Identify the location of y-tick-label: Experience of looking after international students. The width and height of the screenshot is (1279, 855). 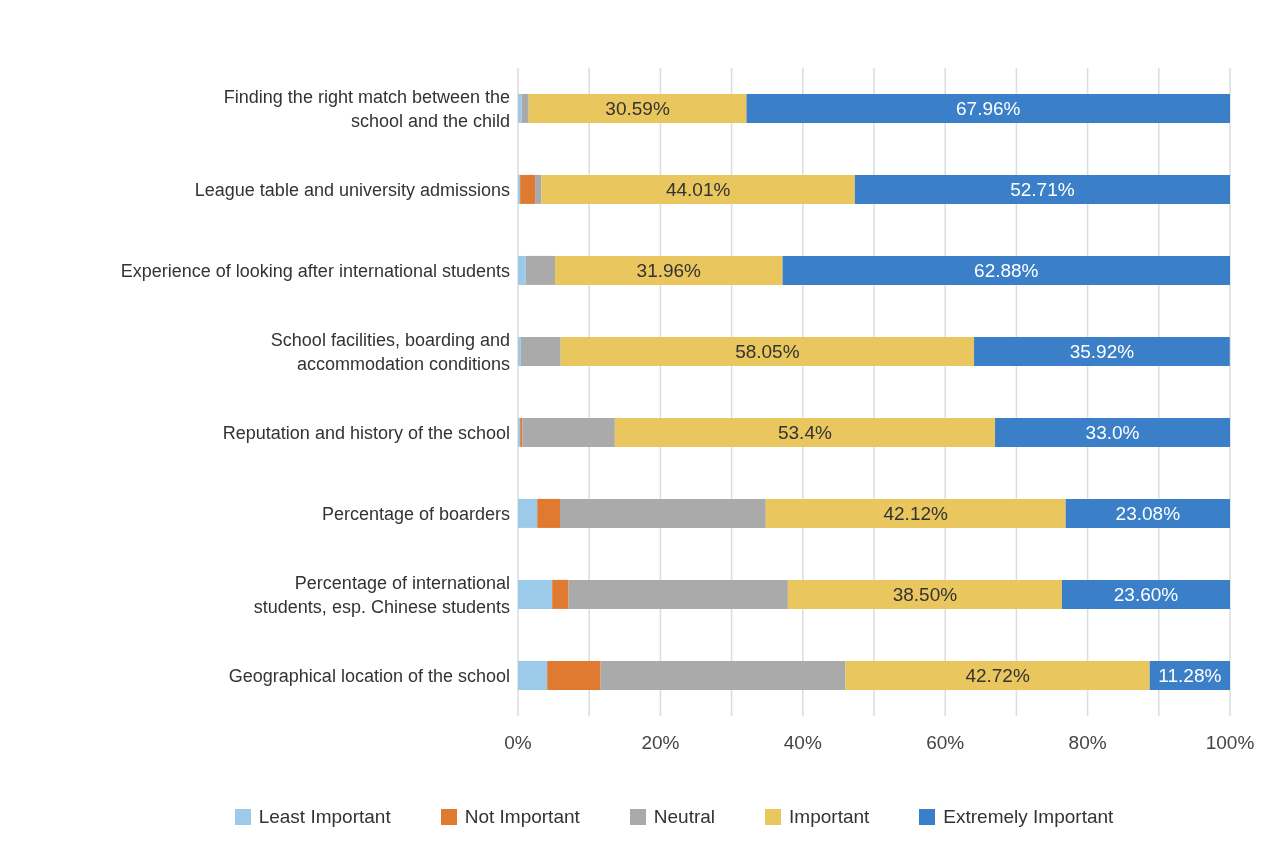
(315, 270).